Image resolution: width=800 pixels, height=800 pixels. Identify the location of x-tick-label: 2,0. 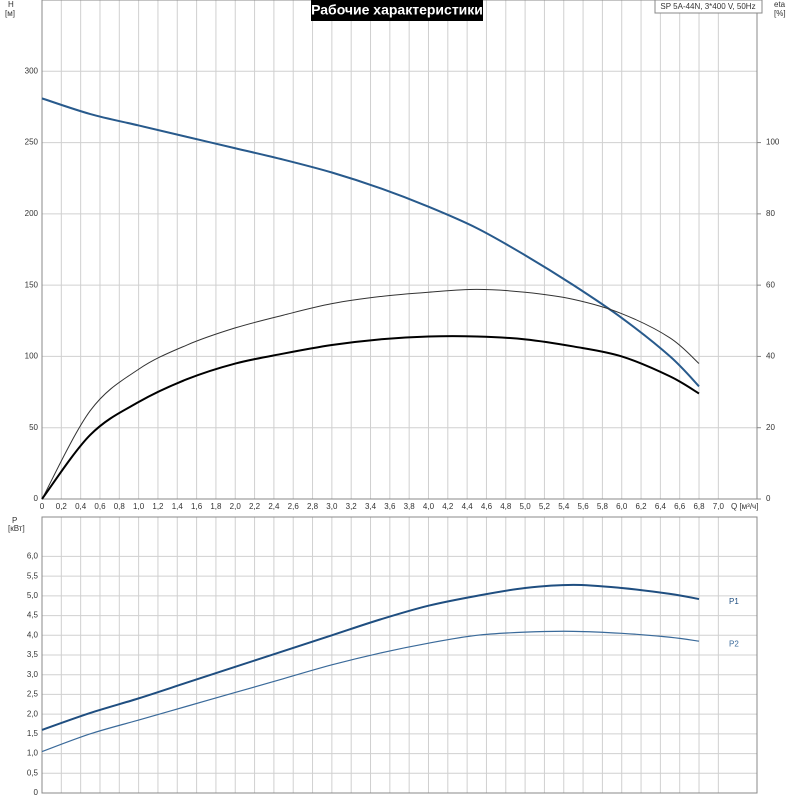
(236, 506).